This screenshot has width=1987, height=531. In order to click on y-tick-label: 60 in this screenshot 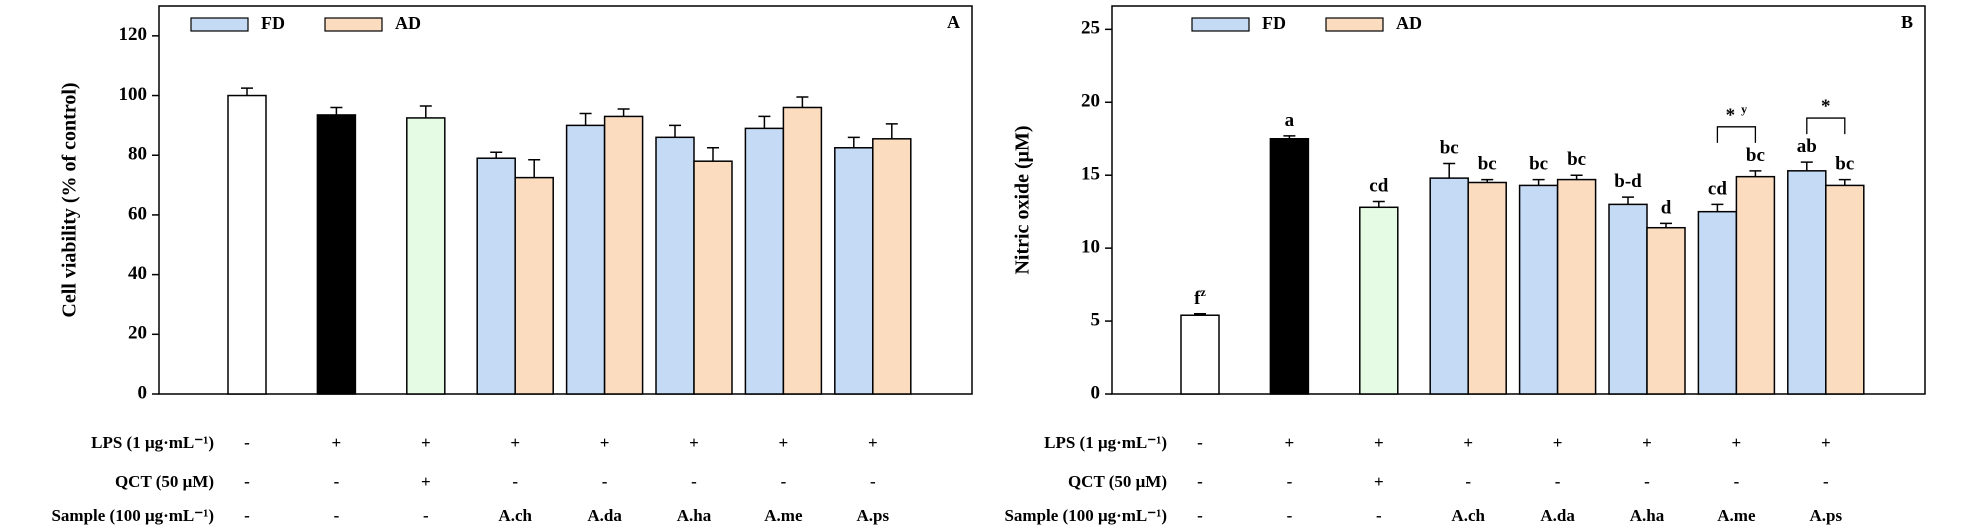, I will do `click(137, 213)`.